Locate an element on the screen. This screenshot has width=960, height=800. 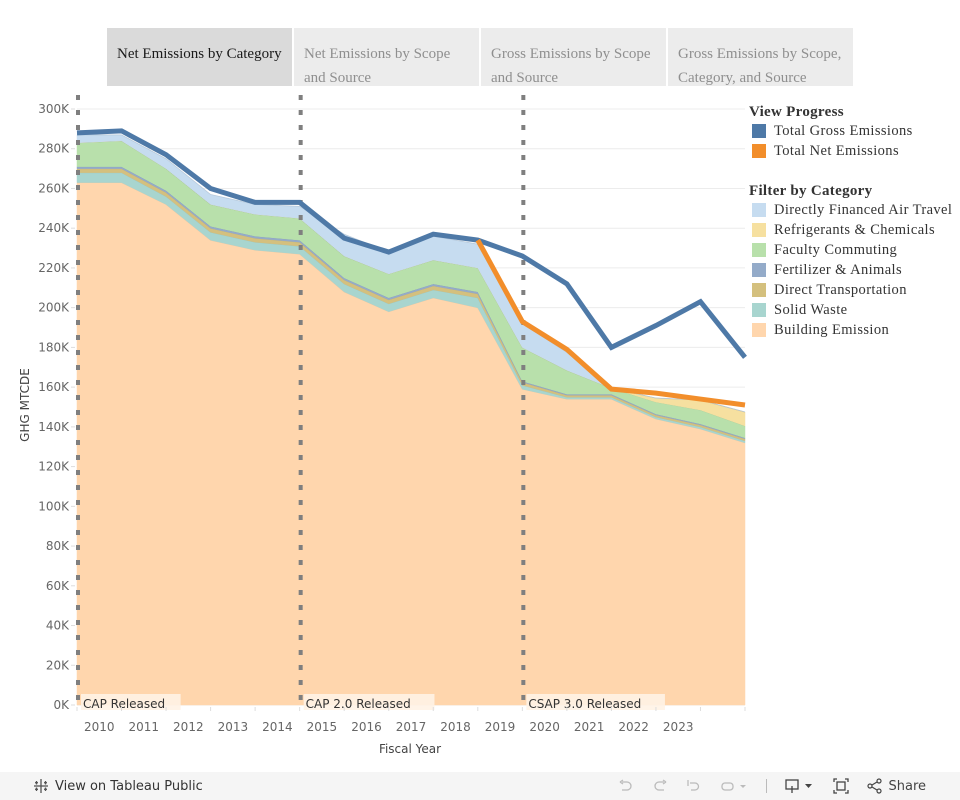
x-tick-label: 2017 is located at coordinates (411, 727).